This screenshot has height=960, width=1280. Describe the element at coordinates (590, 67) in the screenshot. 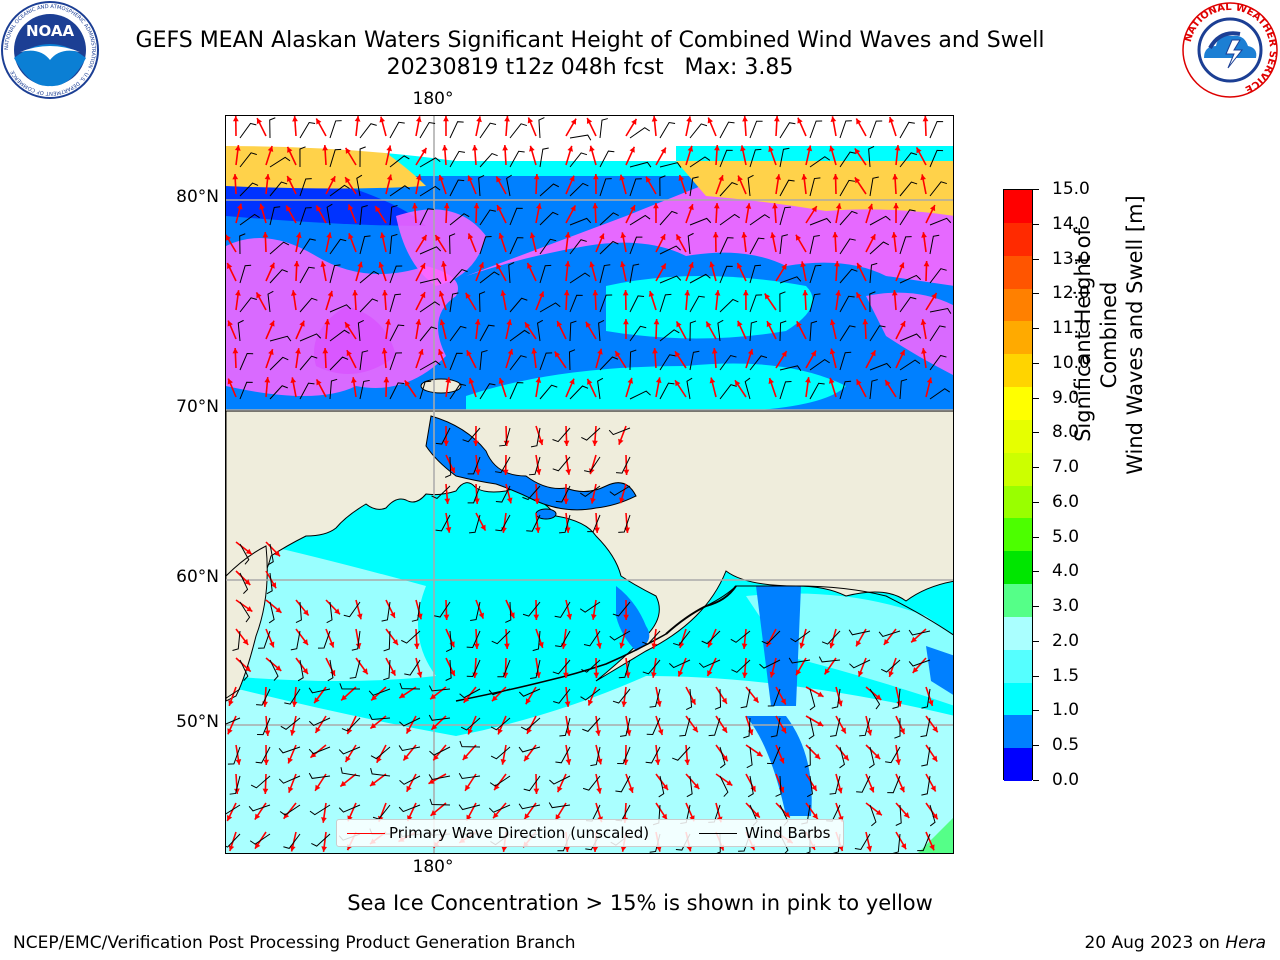

I see `map-subtitle: 20230819 t12z 048h fcst Max: 3.85` at that location.